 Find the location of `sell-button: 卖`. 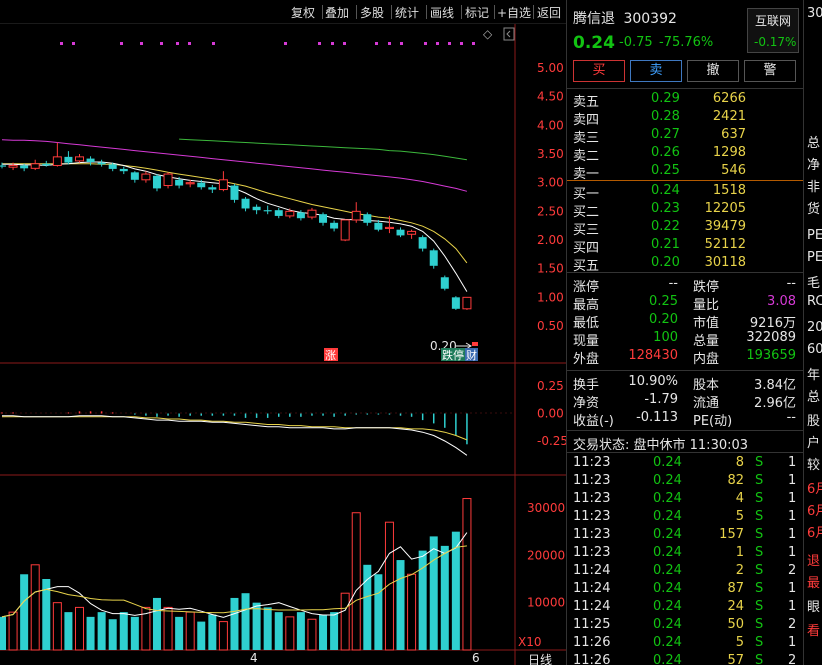

sell-button: 卖 is located at coordinates (656, 71).